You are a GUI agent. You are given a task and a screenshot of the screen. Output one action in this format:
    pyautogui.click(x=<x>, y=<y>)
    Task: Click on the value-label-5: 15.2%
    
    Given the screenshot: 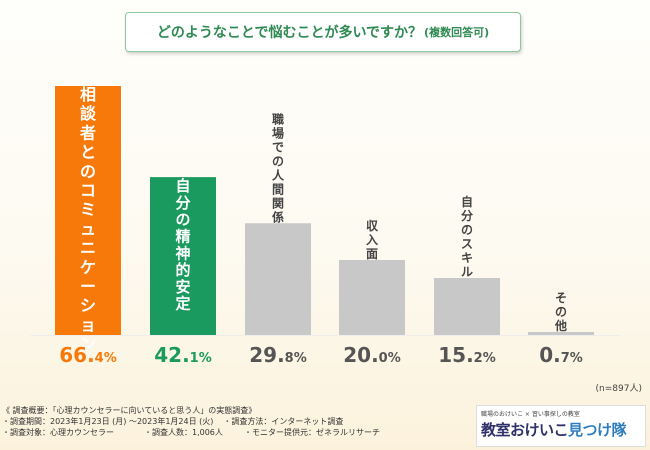 What is the action you would take?
    pyautogui.click(x=467, y=355)
    